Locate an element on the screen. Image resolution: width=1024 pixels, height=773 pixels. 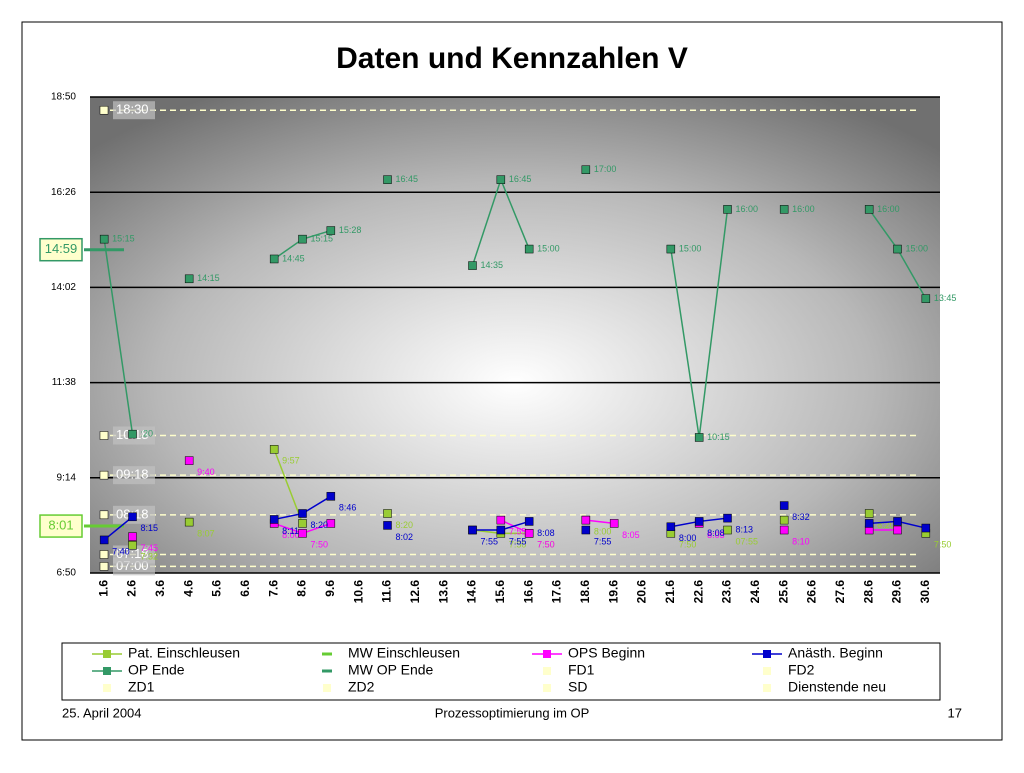
data-label: 9:40 is located at coordinates (206, 472).